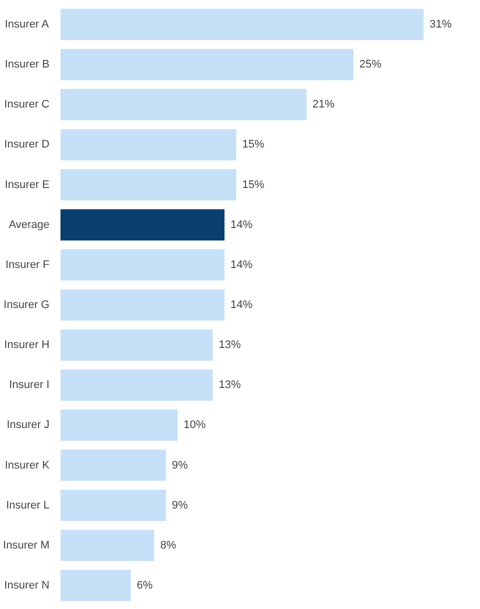  I want to click on y-tick-label: Insurer C, so click(27, 104).